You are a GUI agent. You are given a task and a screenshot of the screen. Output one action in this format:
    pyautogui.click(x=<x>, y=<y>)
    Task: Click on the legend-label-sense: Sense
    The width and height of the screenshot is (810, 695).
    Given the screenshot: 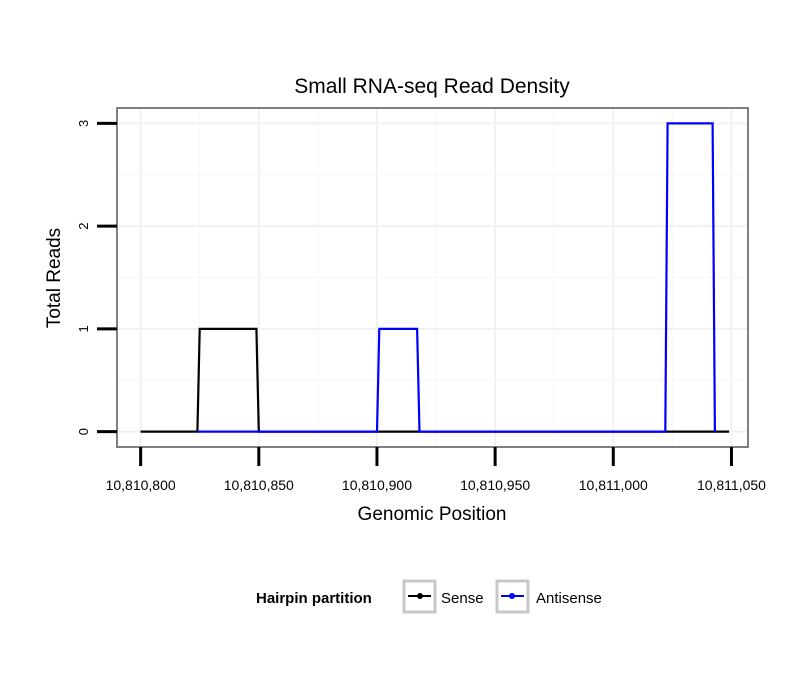 What is the action you would take?
    pyautogui.click(x=462, y=598)
    